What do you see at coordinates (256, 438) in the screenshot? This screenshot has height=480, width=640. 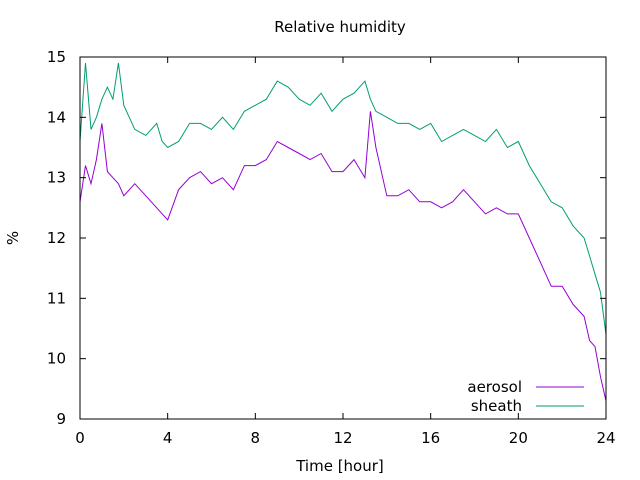 I see `x-tick-label: 8` at bounding box center [256, 438].